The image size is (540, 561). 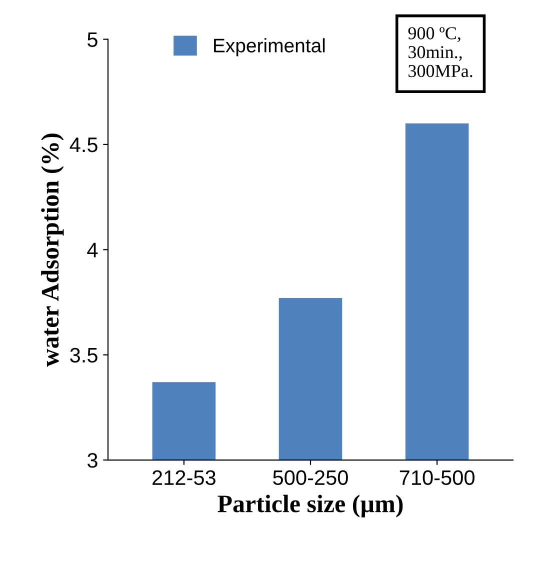 I want to click on y-axis-title: water Adsorption (%), so click(x=52, y=250).